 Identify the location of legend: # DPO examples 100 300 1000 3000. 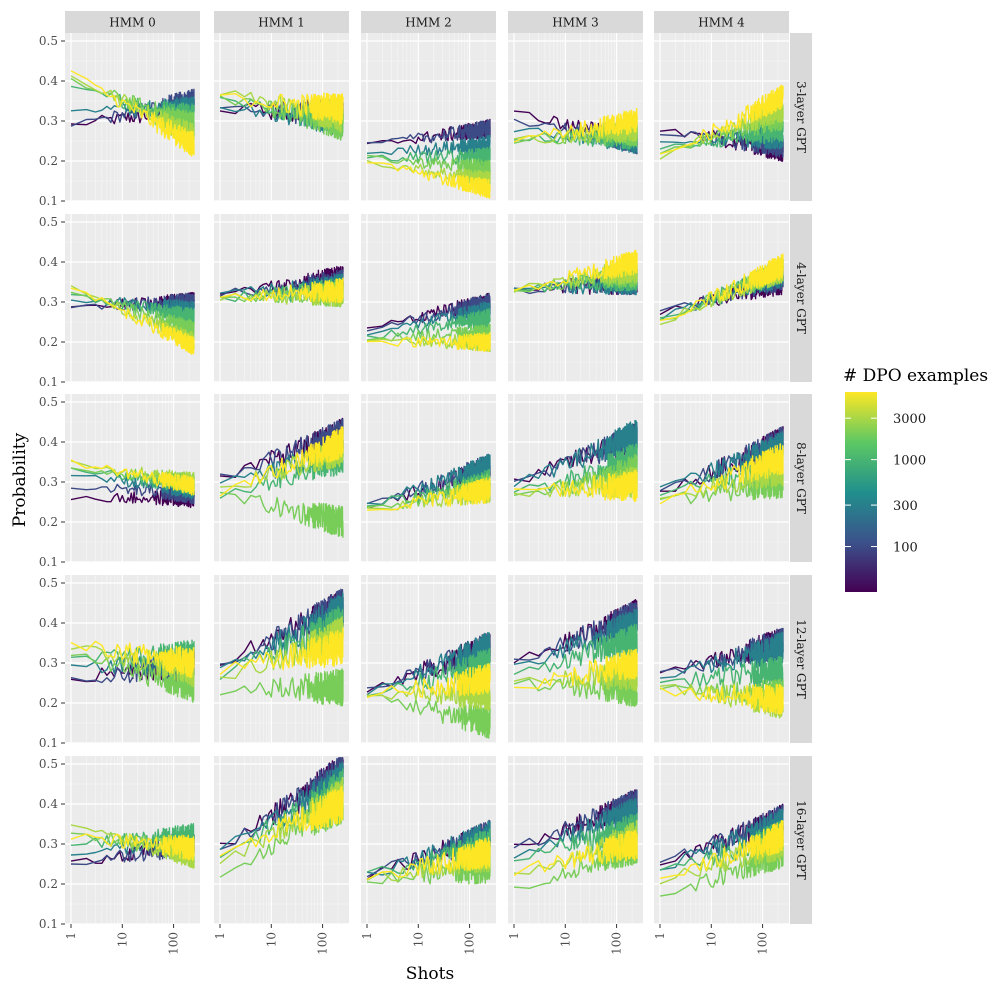
(915, 479).